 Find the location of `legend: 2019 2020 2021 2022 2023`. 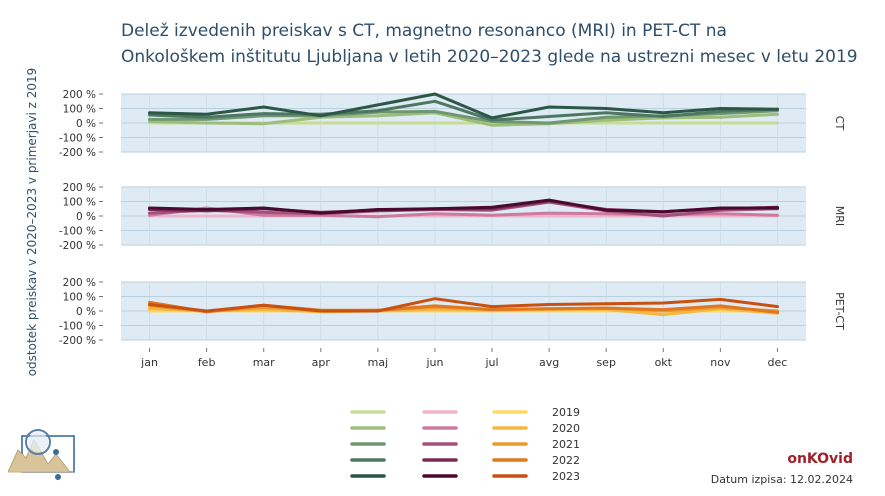

legend: 2019 2020 2021 2022 2023 is located at coordinates (465, 444).